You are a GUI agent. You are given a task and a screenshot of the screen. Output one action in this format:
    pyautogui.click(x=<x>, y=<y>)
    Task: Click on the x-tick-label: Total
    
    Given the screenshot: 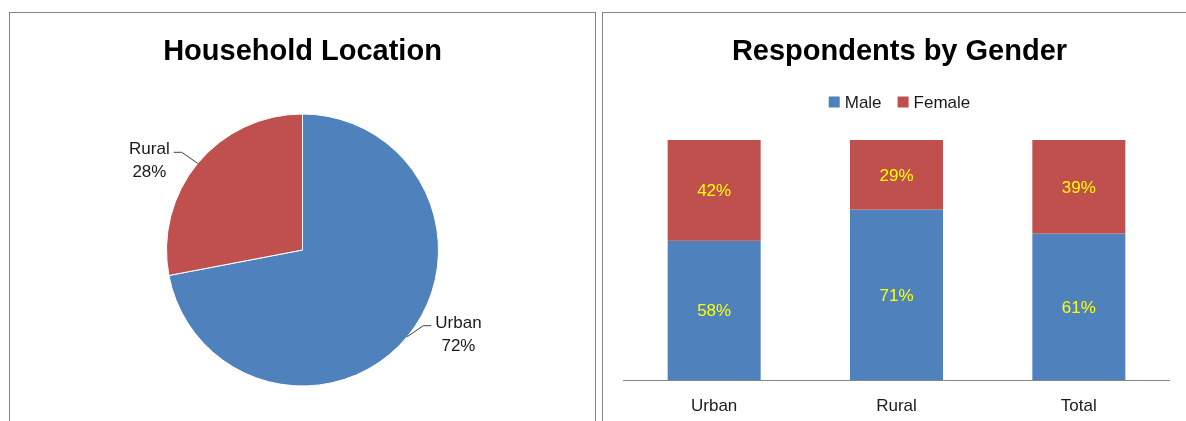 What is the action you would take?
    pyautogui.click(x=1078, y=405)
    